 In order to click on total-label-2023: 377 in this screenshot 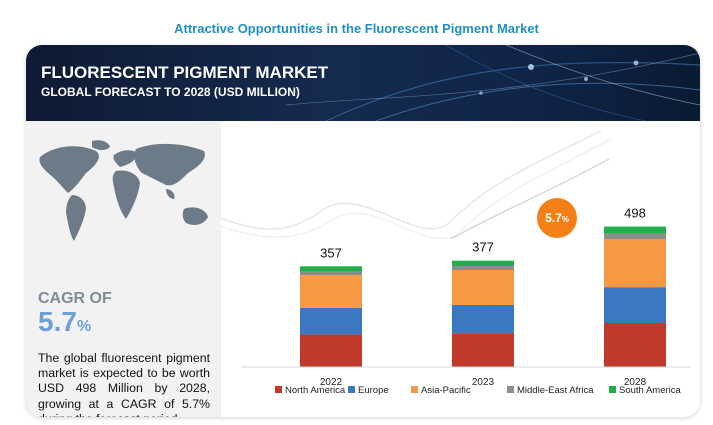, I will do `click(483, 247)`.